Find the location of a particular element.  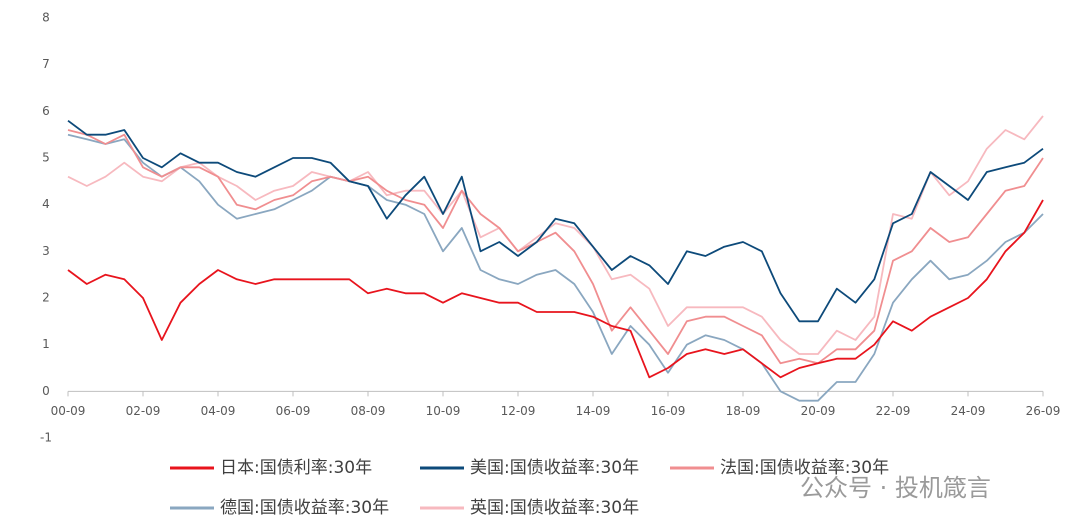

y-tick-label: 1 is located at coordinates (46, 344).